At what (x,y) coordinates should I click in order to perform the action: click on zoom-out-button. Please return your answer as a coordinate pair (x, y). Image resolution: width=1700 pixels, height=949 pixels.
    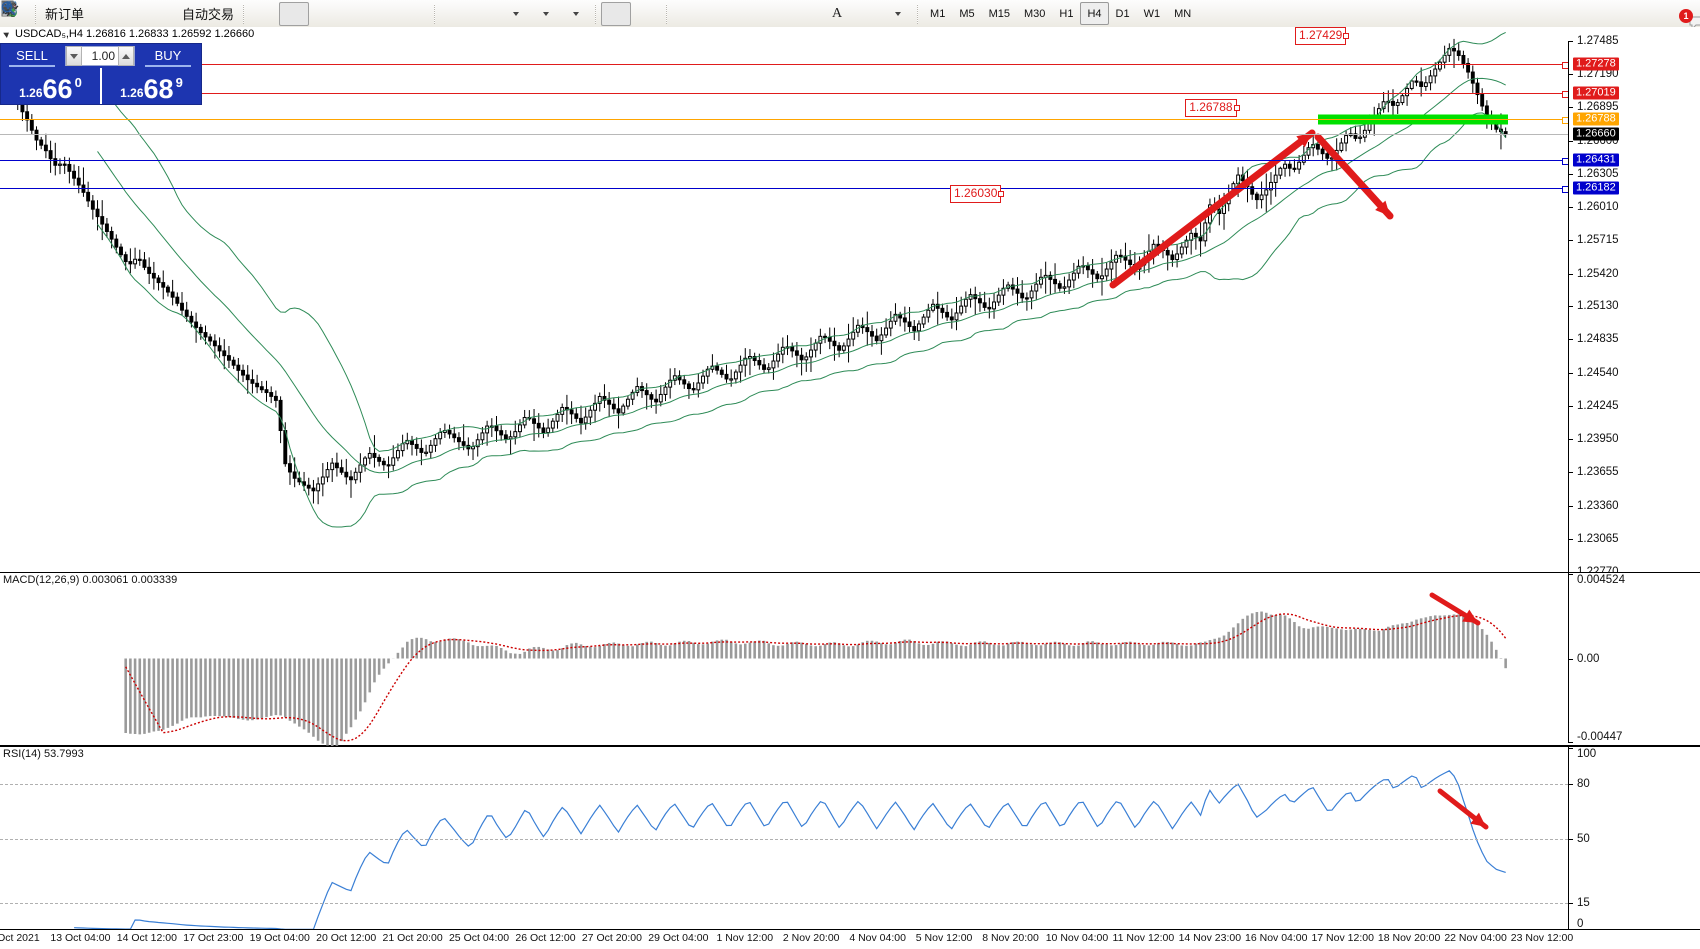
    Looking at the image, I should click on (200, 13).